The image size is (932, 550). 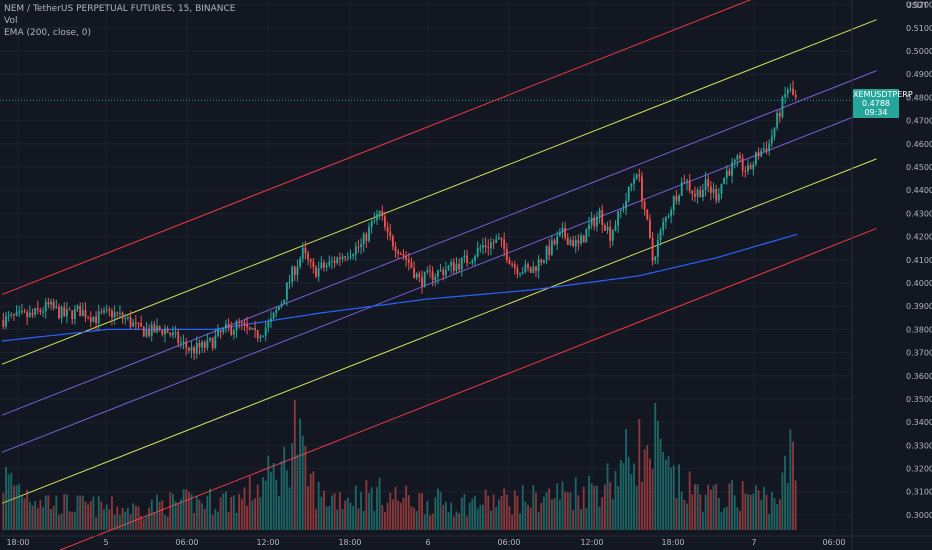 What do you see at coordinates (919, 329) in the screenshot?
I see `price-tick-label: 0.3800` at bounding box center [919, 329].